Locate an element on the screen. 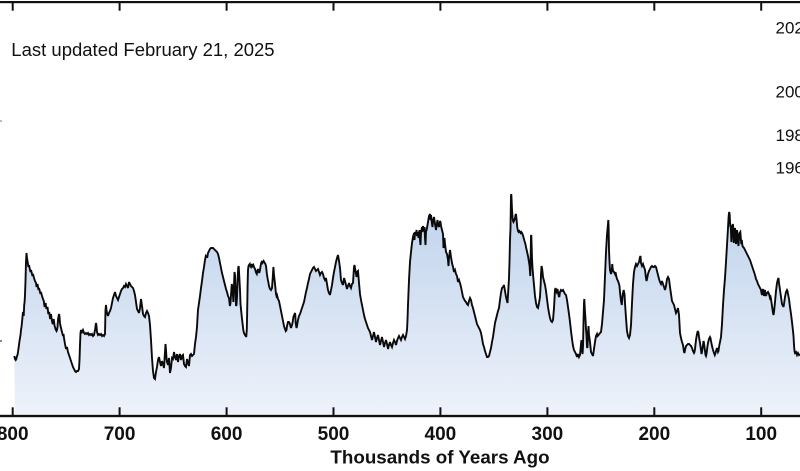  svg-text: 200 is located at coordinates (654, 434).